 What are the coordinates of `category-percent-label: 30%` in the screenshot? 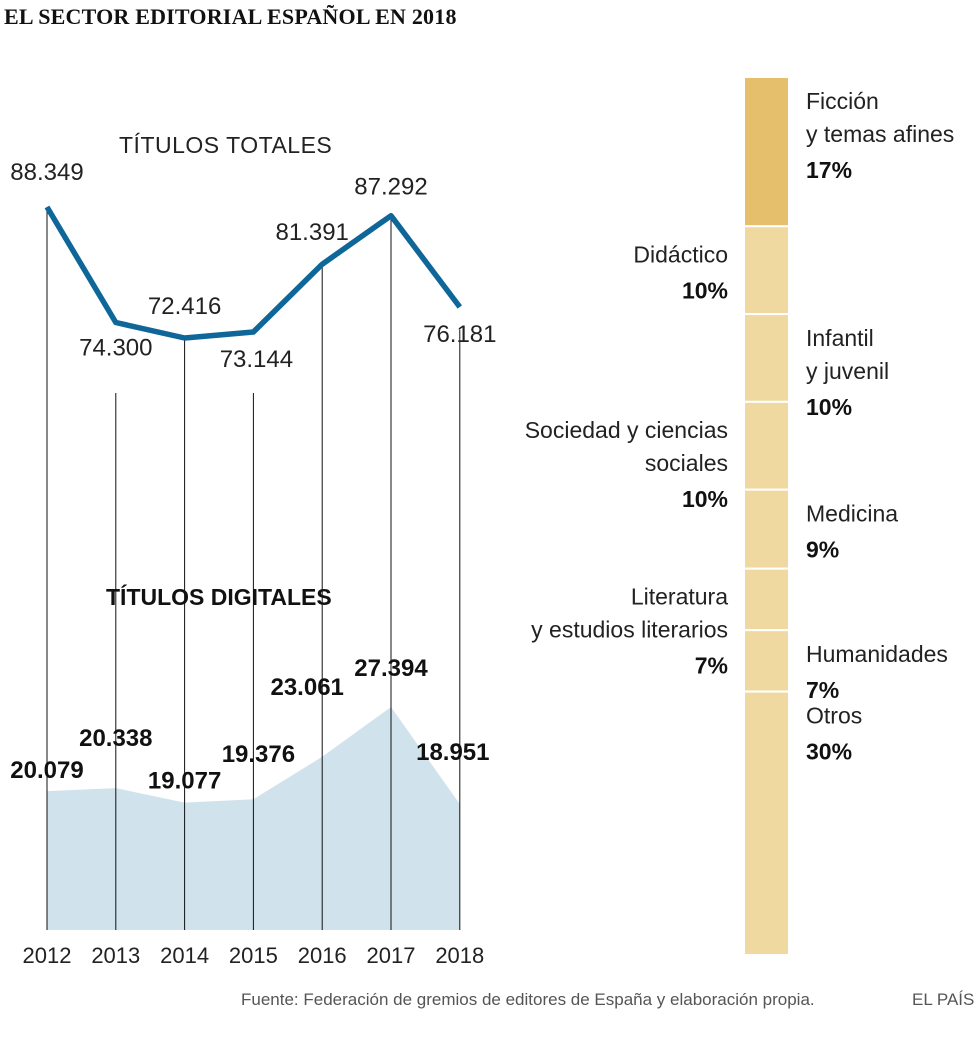 It's located at (829, 752).